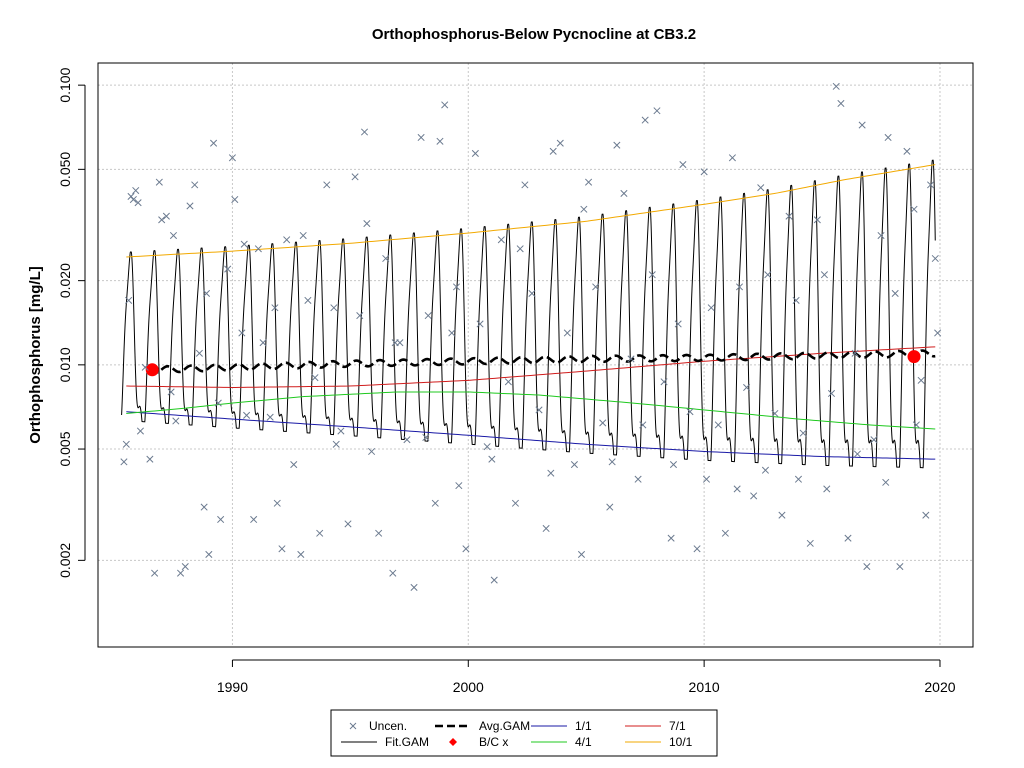  Describe the element at coordinates (681, 742) in the screenshot. I see `legend-label: 10/1` at that location.